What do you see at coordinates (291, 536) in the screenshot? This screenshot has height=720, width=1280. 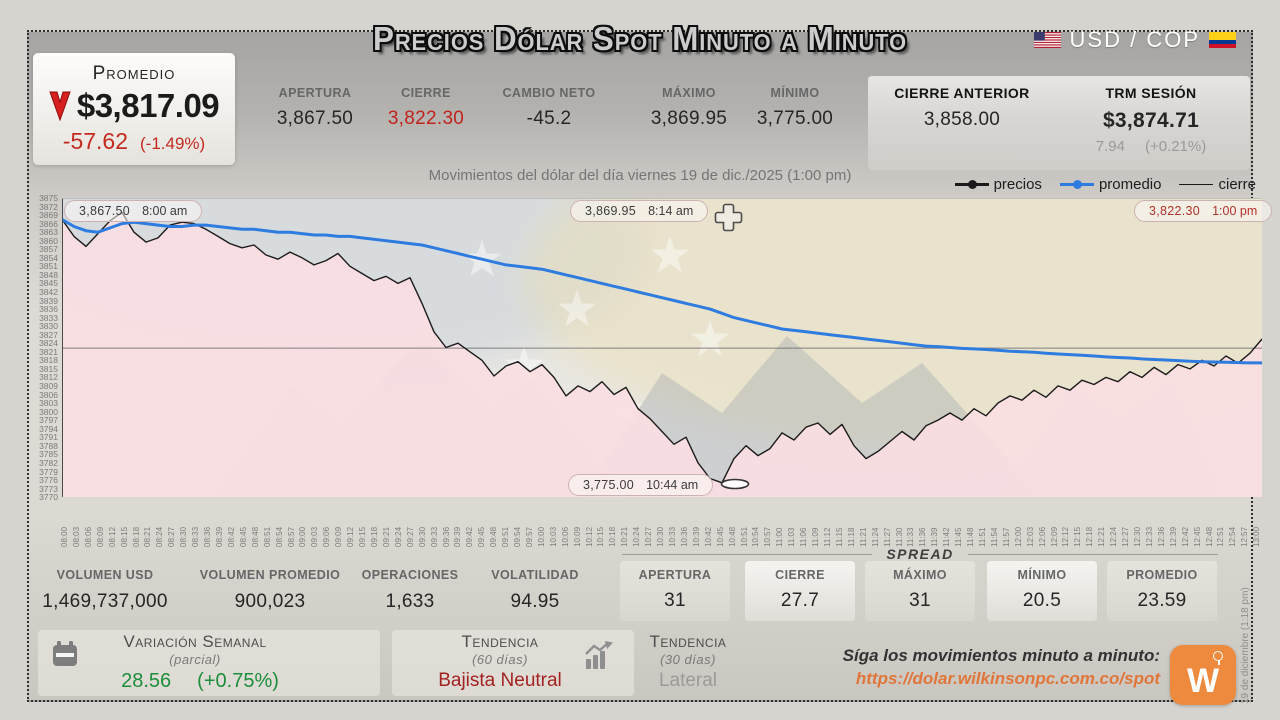 I see `x-tick: 08:57` at bounding box center [291, 536].